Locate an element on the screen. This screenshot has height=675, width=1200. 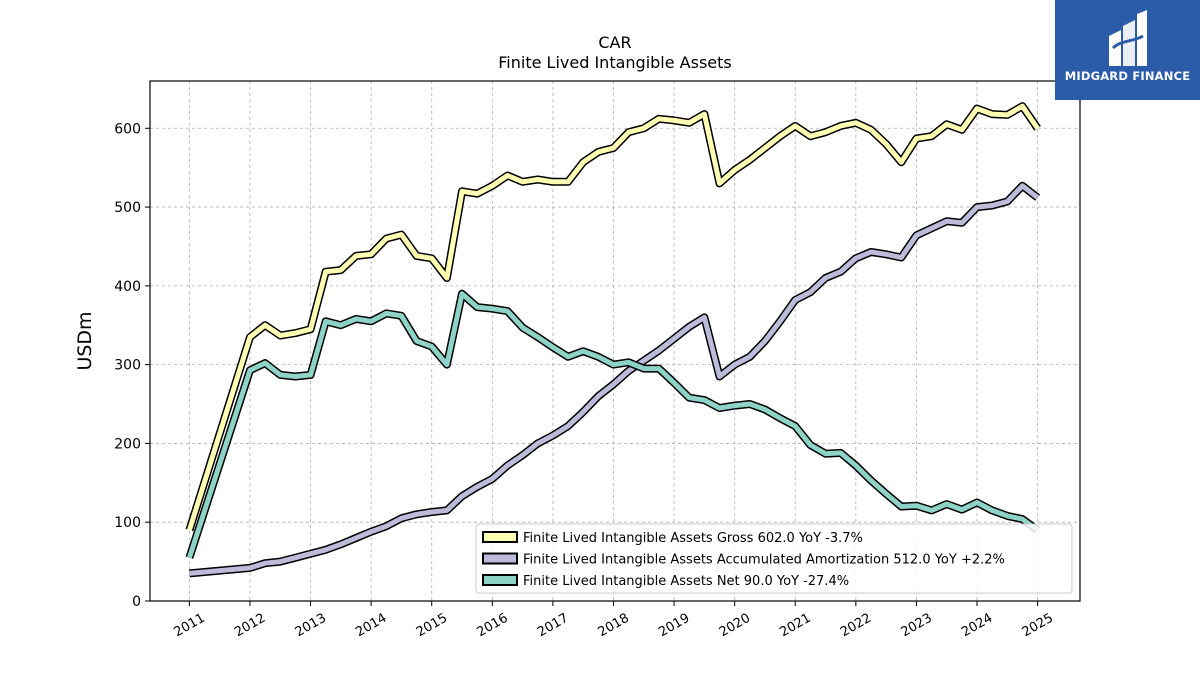
y-tick-label: 300 is located at coordinates (127, 366).